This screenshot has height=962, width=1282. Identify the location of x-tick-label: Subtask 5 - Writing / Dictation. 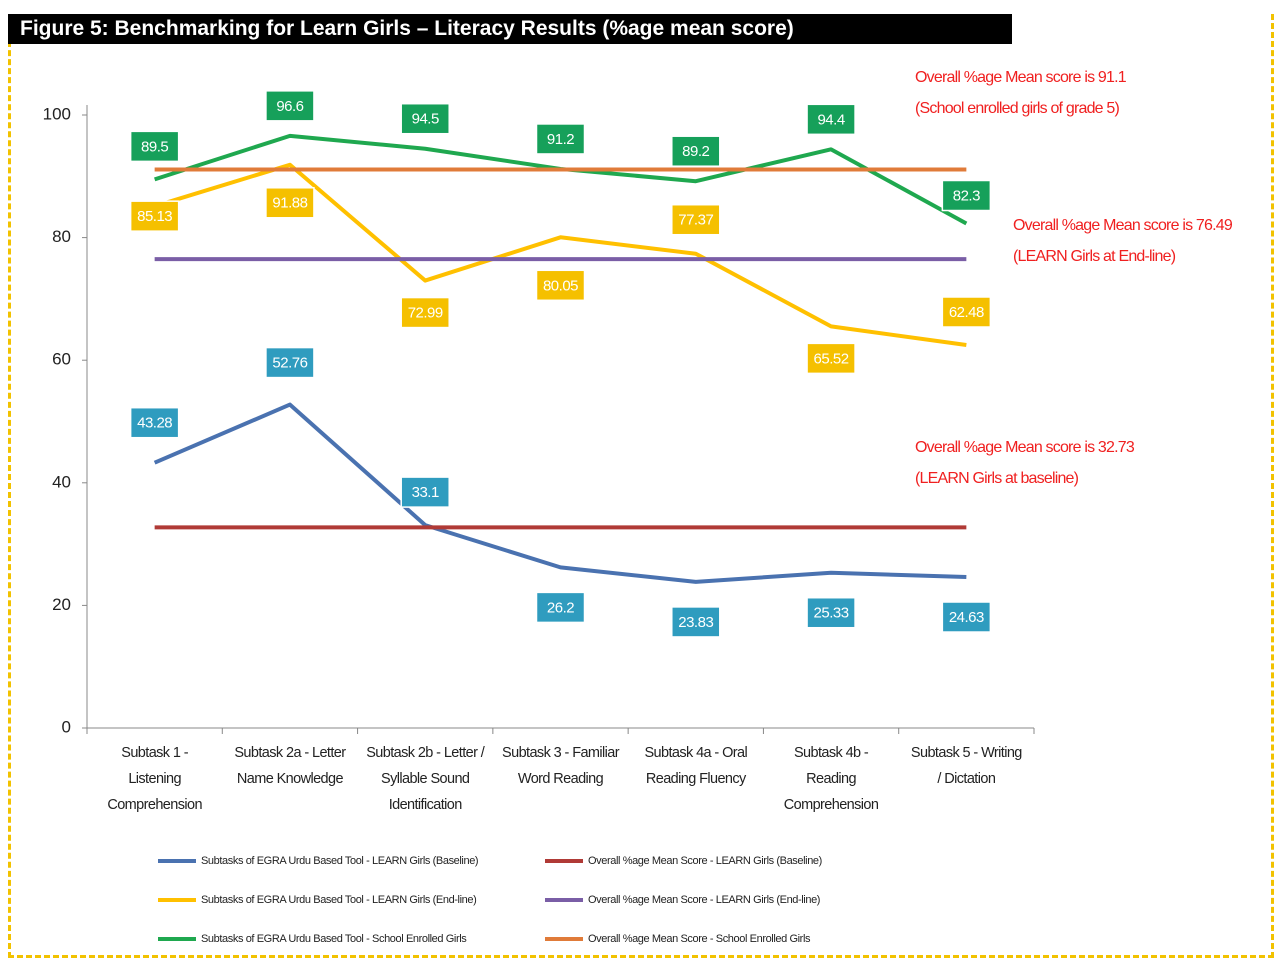
(966, 766).